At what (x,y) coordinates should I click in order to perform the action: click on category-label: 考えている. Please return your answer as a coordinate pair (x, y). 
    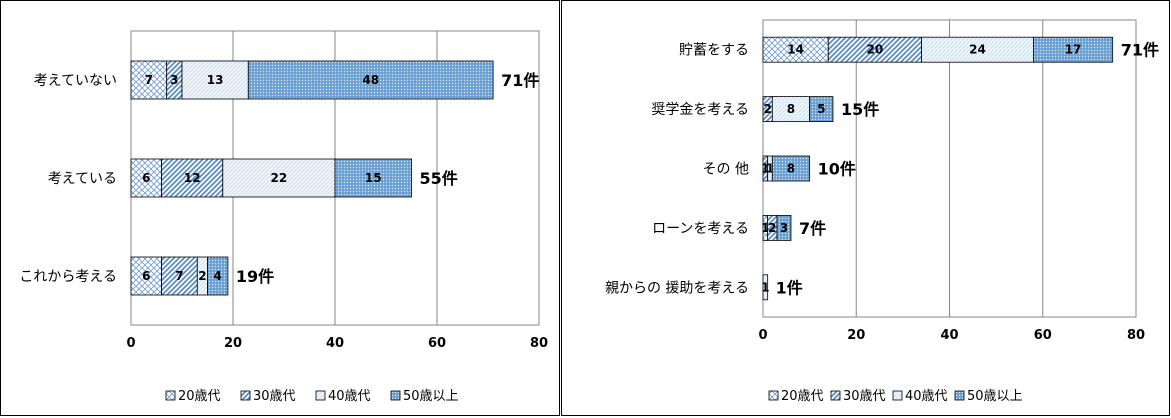
    Looking at the image, I should click on (82, 179).